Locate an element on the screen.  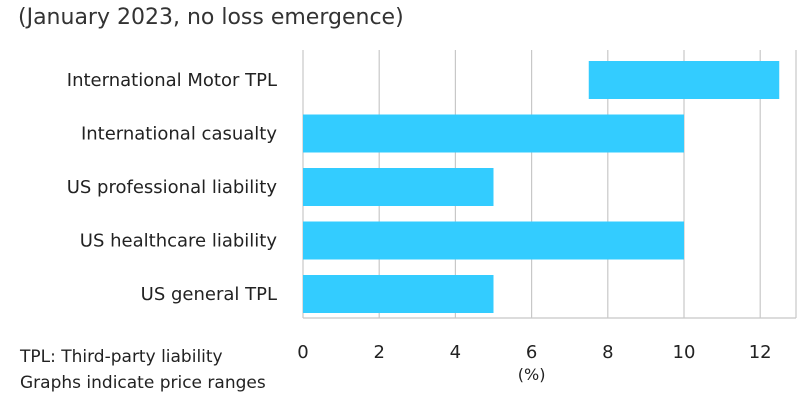
x-tick-label-8: 8 is located at coordinates (607, 352).